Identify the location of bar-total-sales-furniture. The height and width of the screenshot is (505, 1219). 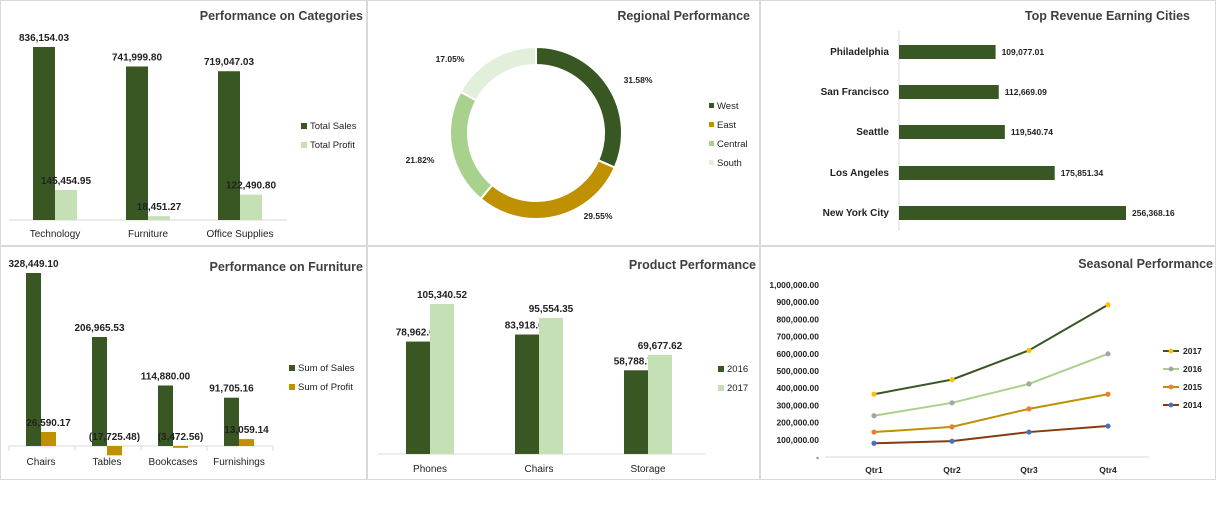
(137, 143).